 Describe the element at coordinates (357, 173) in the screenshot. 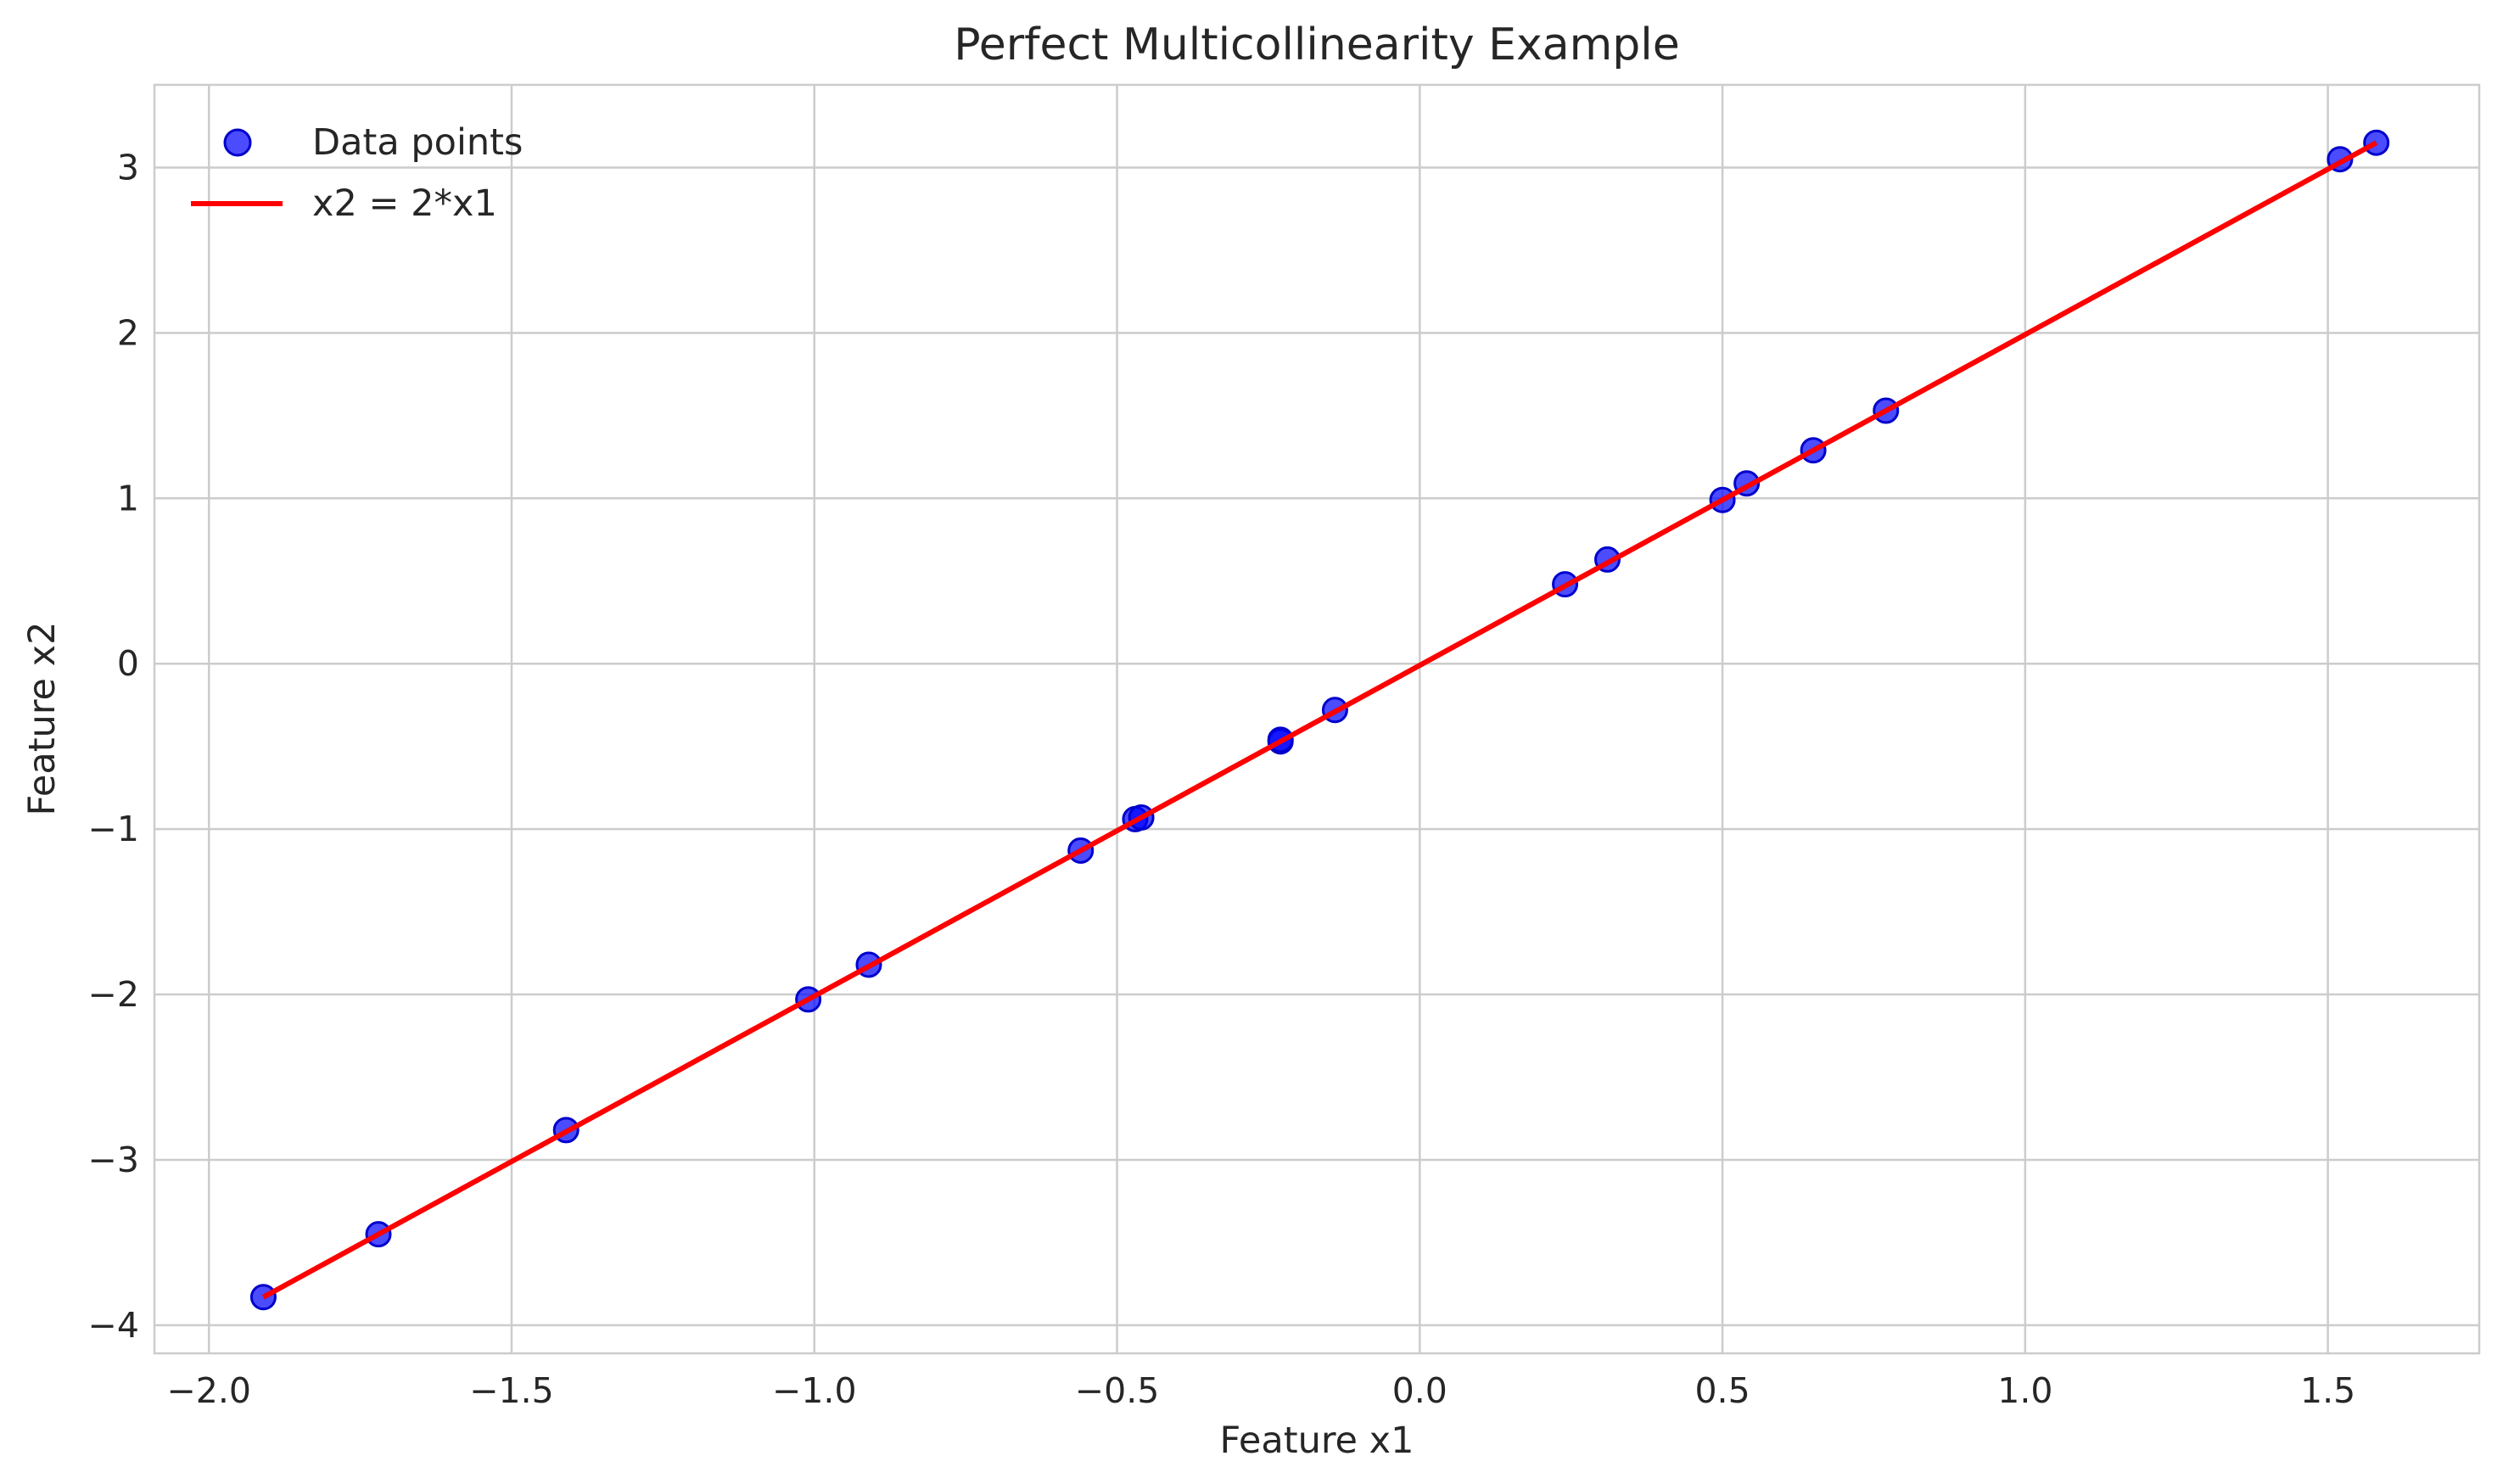

I see `legend: Data points x2 = 2*x1` at that location.